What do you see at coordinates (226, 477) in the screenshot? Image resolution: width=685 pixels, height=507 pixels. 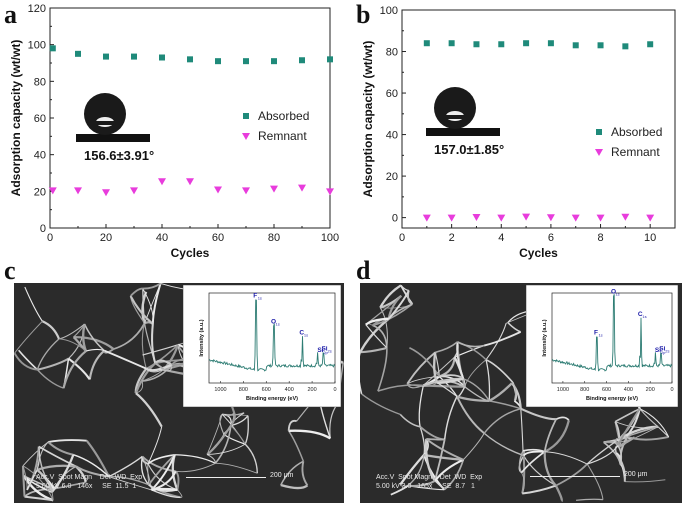 I see `scale-bar-c` at bounding box center [226, 477].